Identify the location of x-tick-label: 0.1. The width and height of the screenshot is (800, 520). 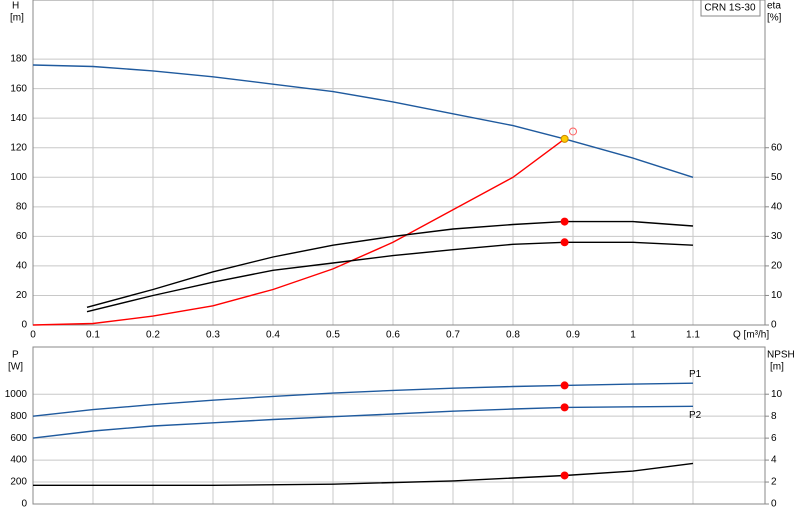
(93, 335).